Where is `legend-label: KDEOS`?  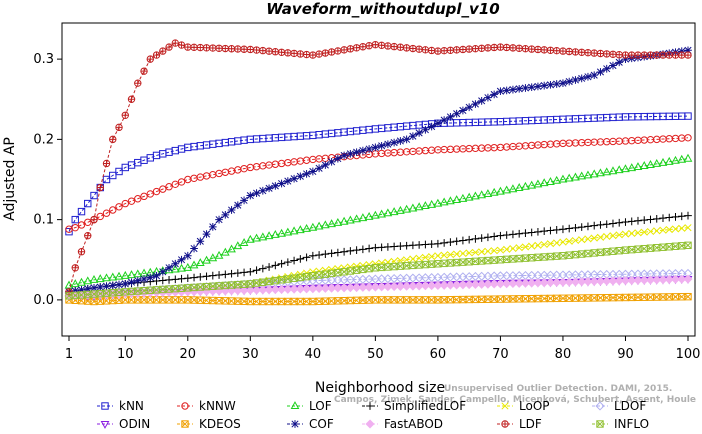 legend-label: KDEOS is located at coordinates (220, 424).